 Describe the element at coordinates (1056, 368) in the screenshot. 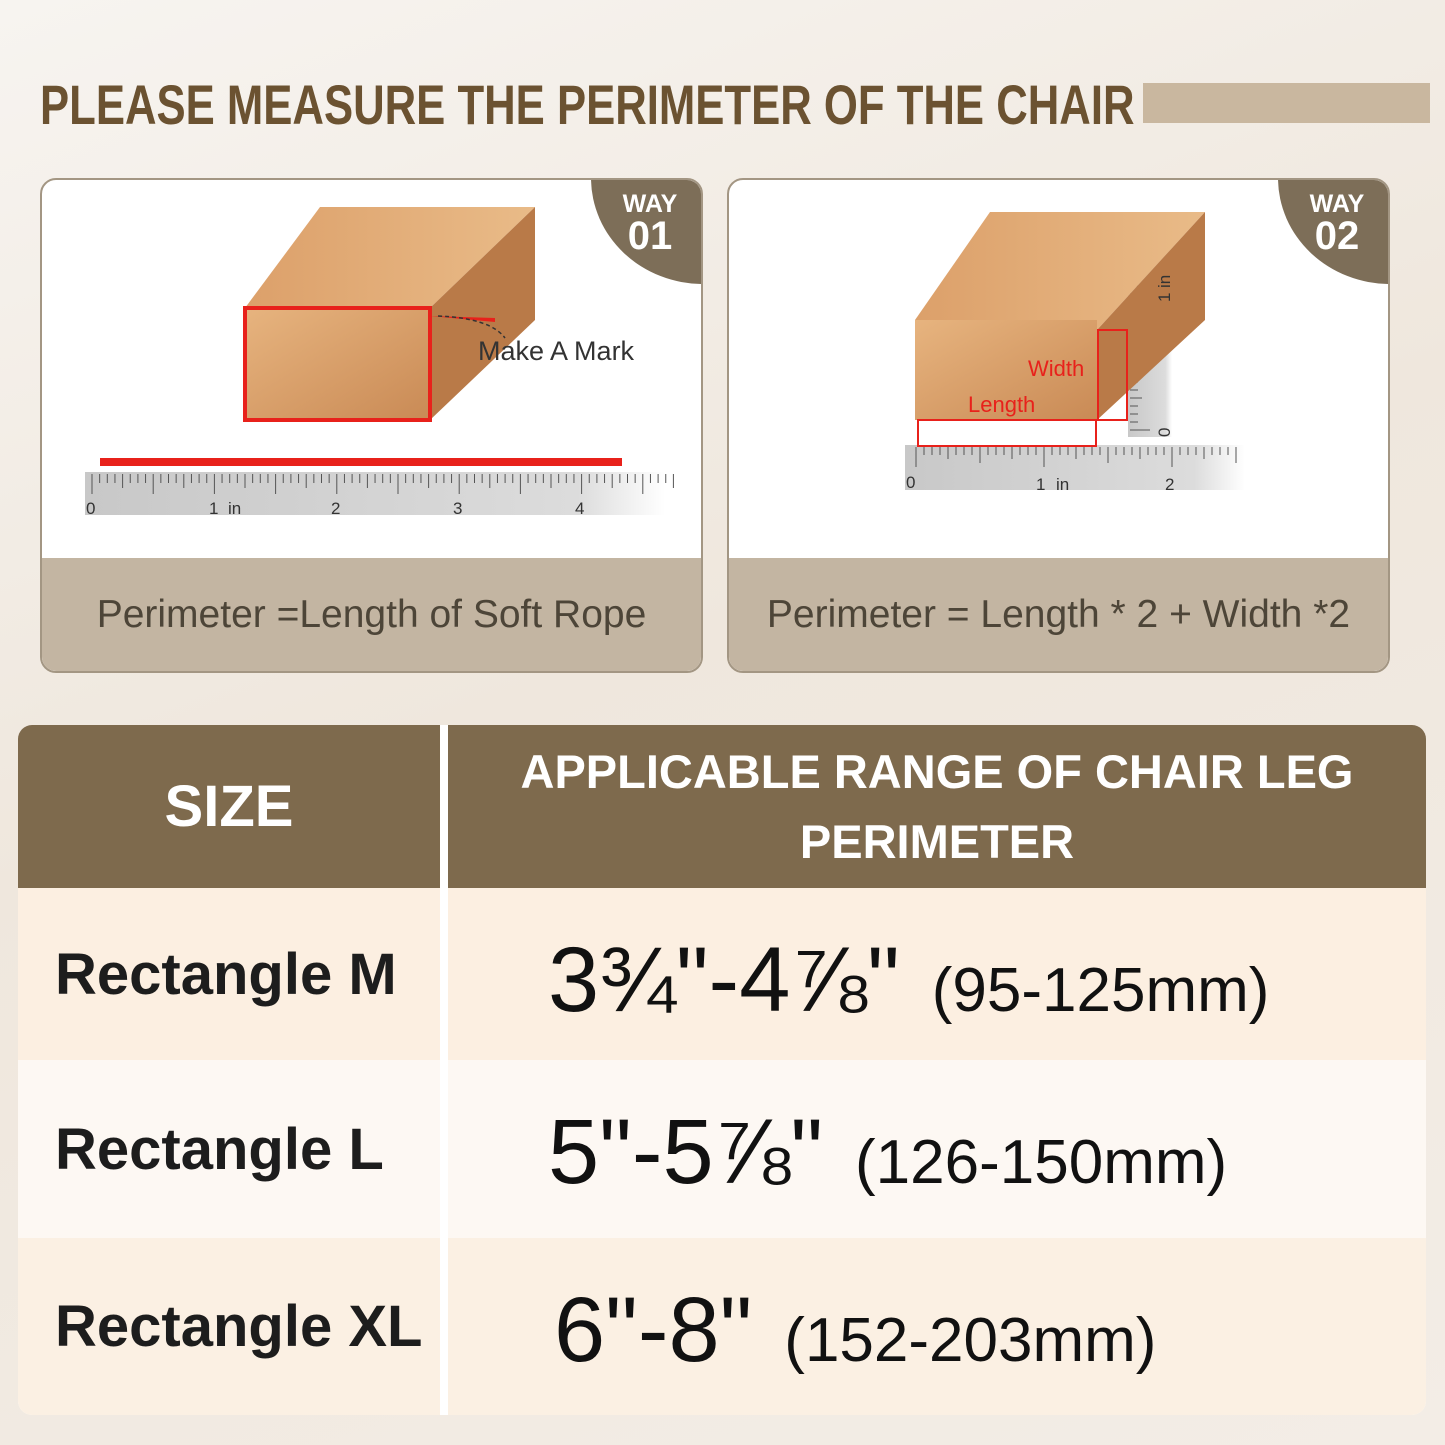

I see `annotation-width: Width` at that location.